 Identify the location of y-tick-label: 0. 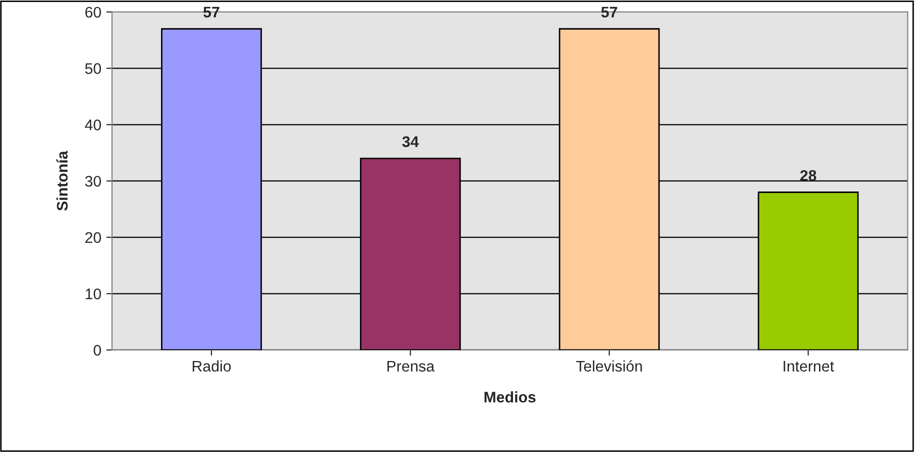
(97, 350).